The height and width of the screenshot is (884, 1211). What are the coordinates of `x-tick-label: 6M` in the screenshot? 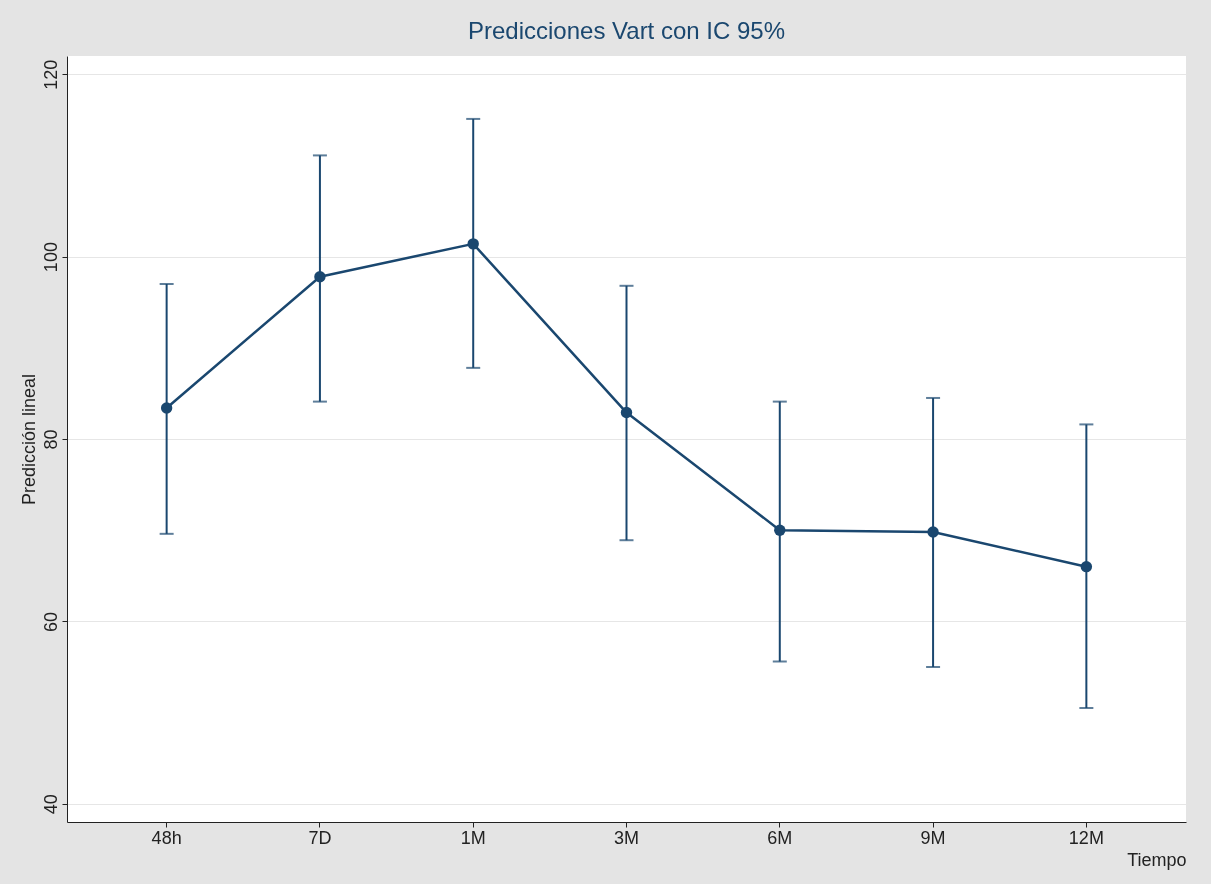 It's located at (780, 837).